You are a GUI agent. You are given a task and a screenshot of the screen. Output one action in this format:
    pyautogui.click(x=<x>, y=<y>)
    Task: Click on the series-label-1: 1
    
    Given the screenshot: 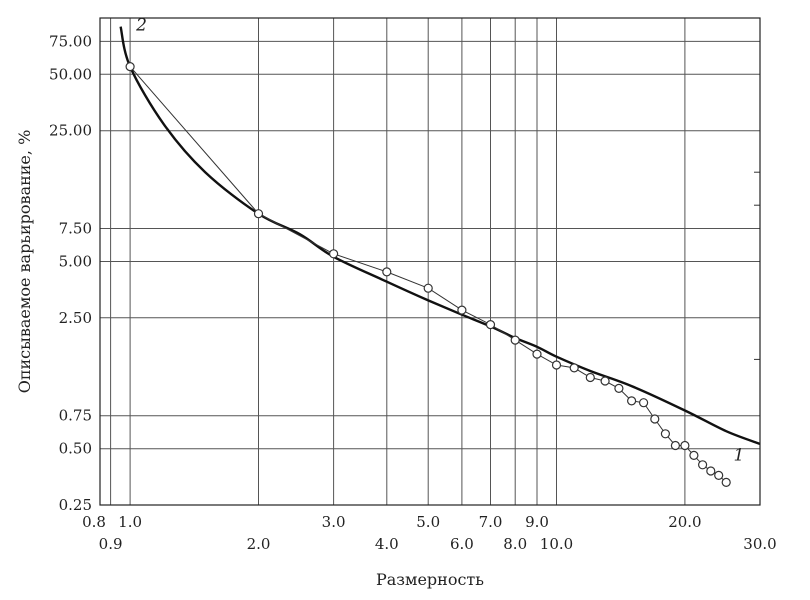 What is the action you would take?
    pyautogui.click(x=739, y=456)
    